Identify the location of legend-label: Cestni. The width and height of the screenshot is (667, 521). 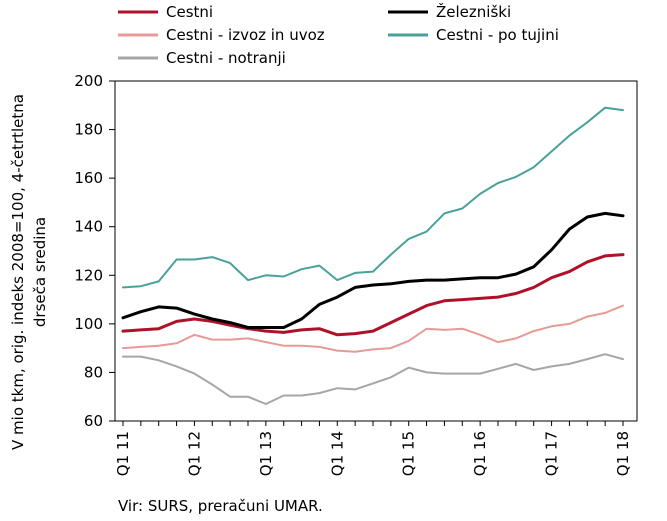
(189, 12).